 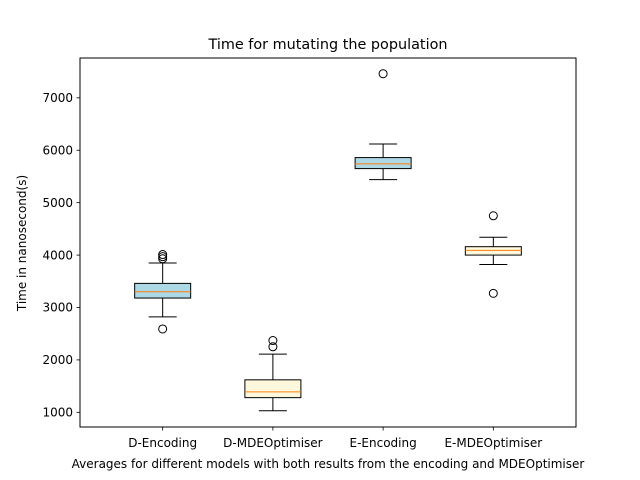 What do you see at coordinates (273, 443) in the screenshot?
I see `x-tick-label: D-MDEOptimiser` at bounding box center [273, 443].